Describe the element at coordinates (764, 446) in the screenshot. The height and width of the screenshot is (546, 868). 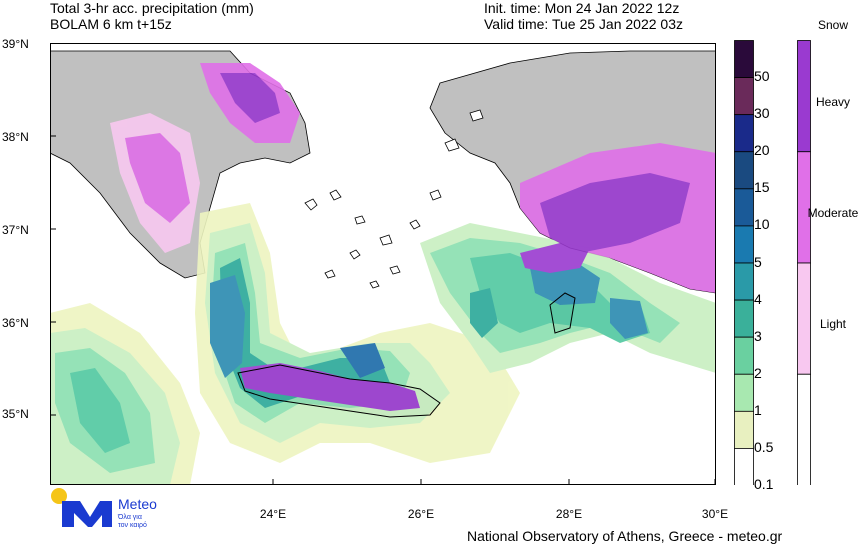
I see `colorbar-label: 0.5` at that location.